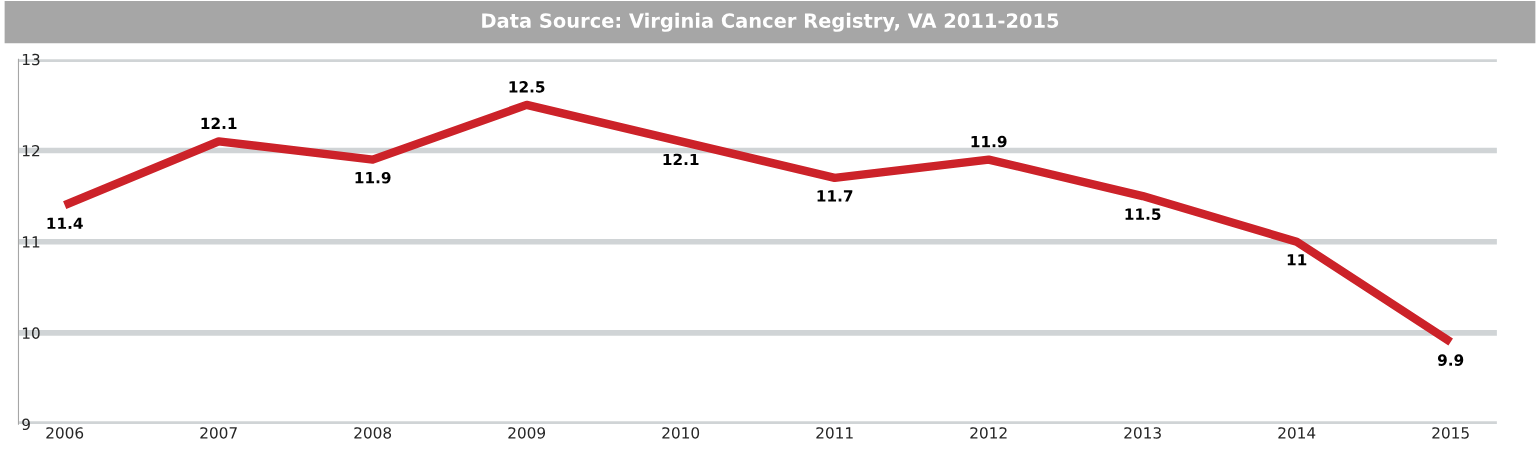 The image size is (1540, 456). What do you see at coordinates (31, 333) in the screenshot?
I see `y-tick-label: 10` at bounding box center [31, 333].